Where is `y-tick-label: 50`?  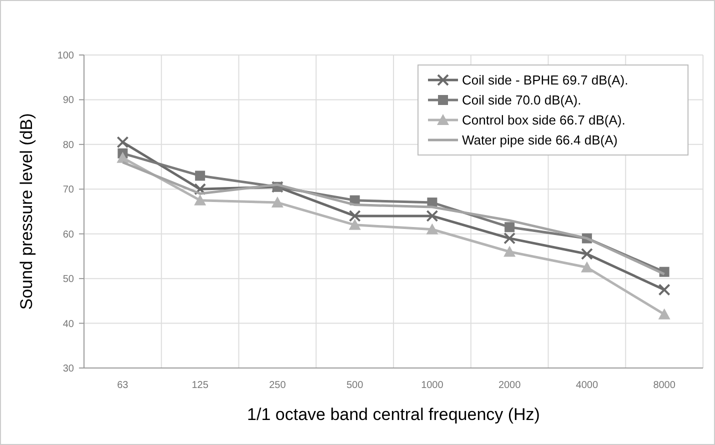 y-tick-label: 50 is located at coordinates (68, 280).